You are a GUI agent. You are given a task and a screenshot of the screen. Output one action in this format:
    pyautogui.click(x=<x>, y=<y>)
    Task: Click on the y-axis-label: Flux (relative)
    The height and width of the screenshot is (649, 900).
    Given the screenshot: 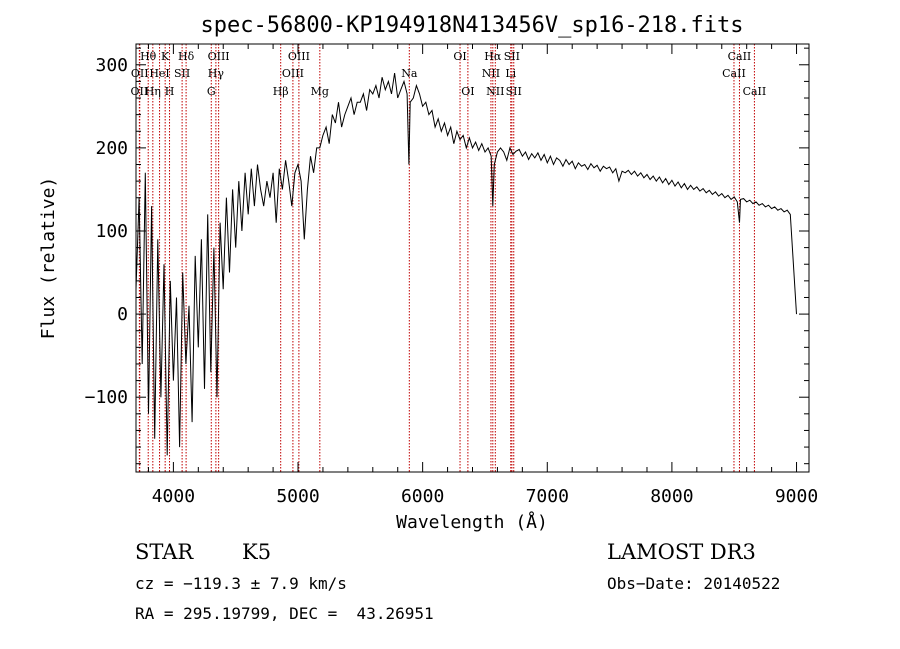 What is the action you would take?
    pyautogui.click(x=48, y=258)
    